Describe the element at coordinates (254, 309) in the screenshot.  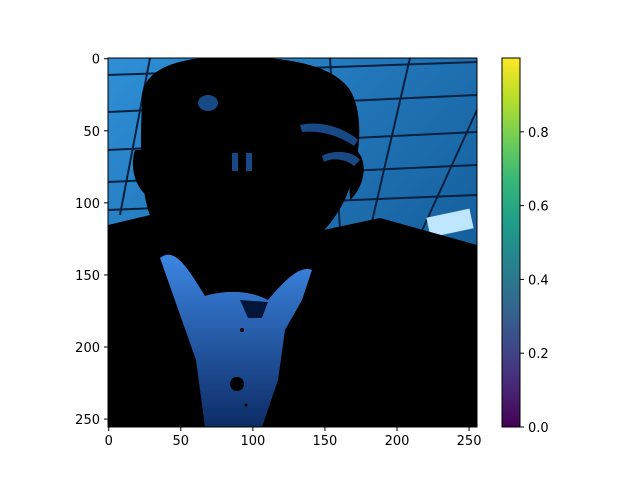
I see `shirt-collar-shadow` at that location.